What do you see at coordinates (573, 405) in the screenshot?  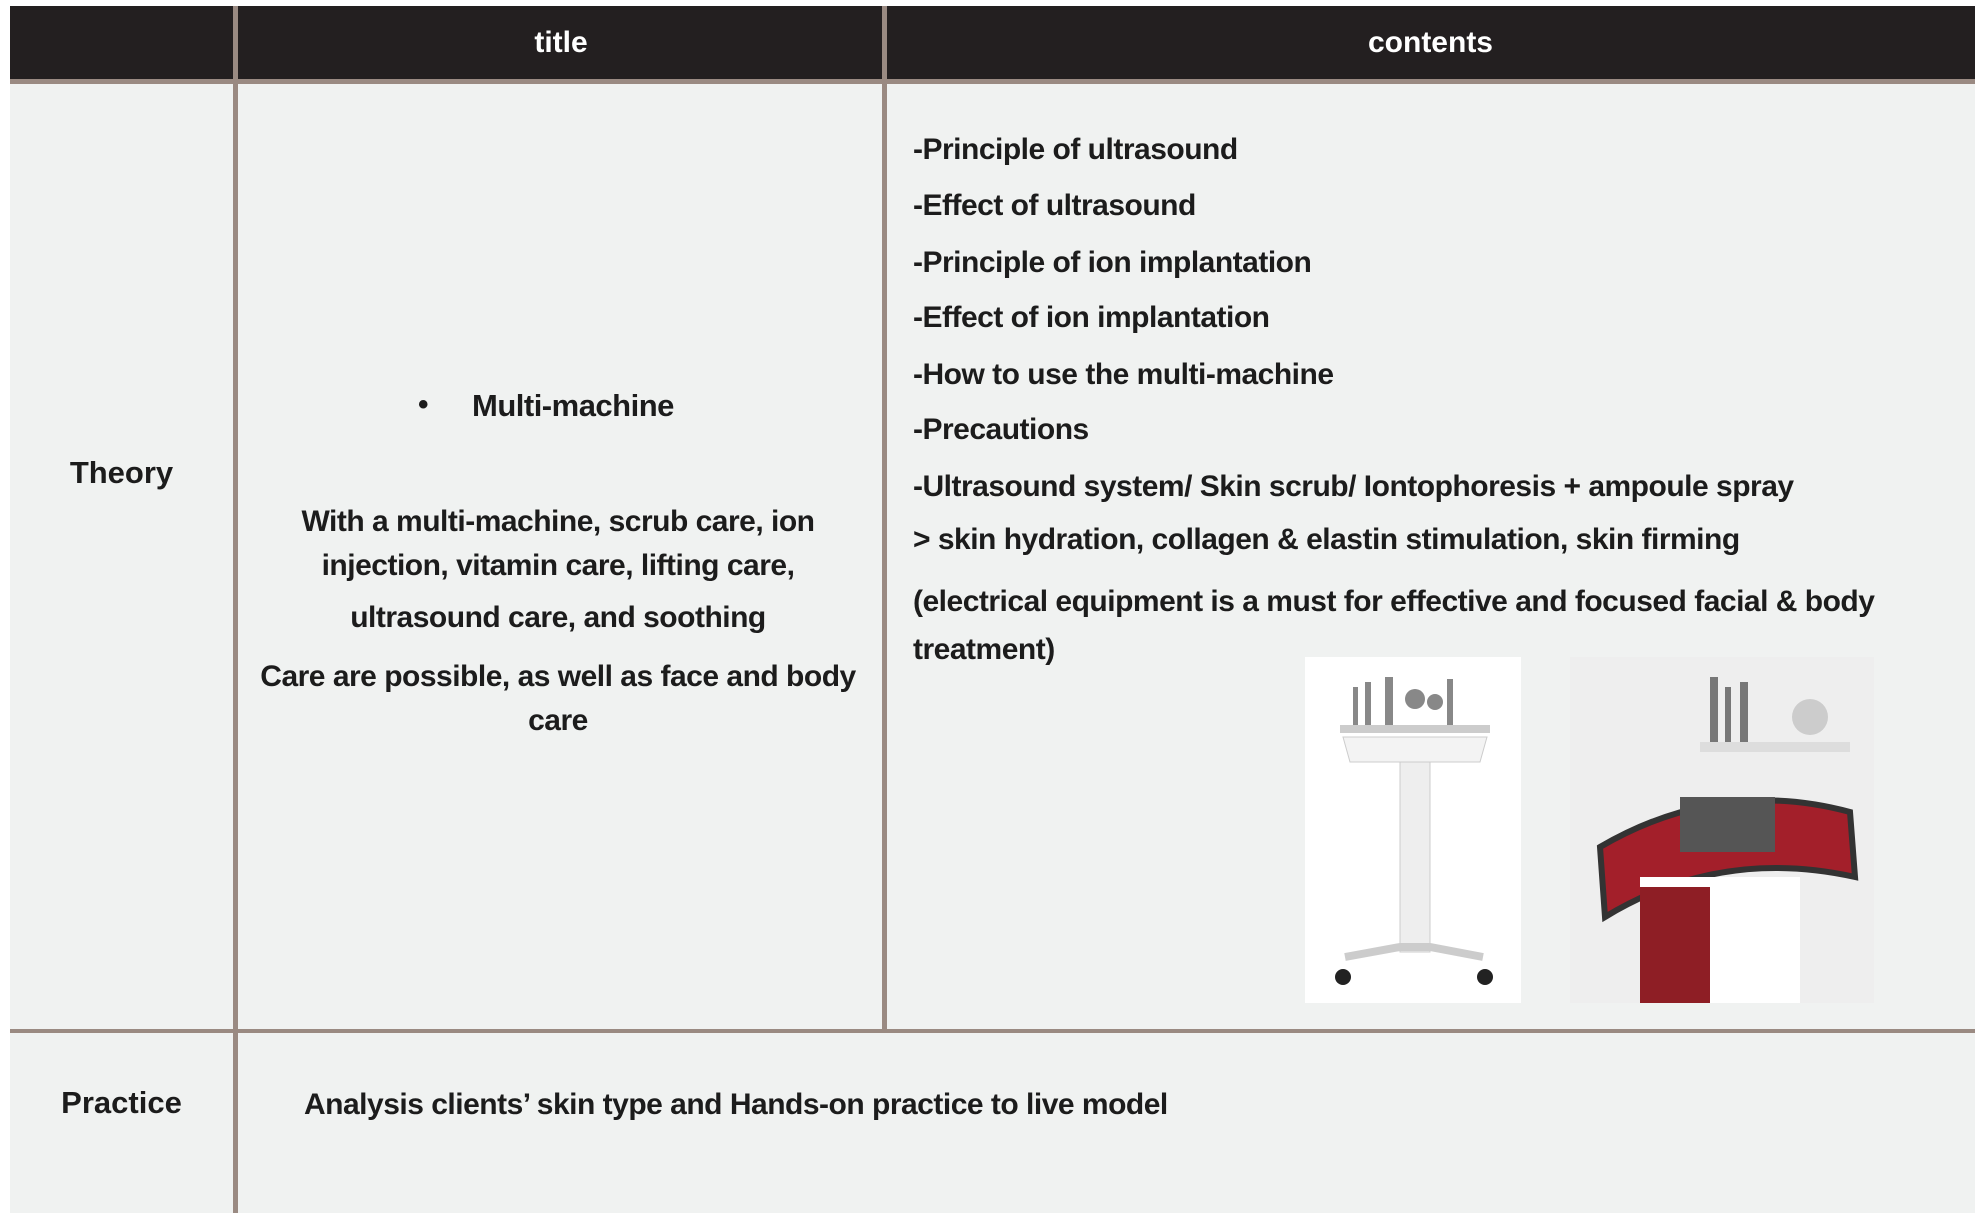 I see `row-title: Multi-machine` at bounding box center [573, 405].